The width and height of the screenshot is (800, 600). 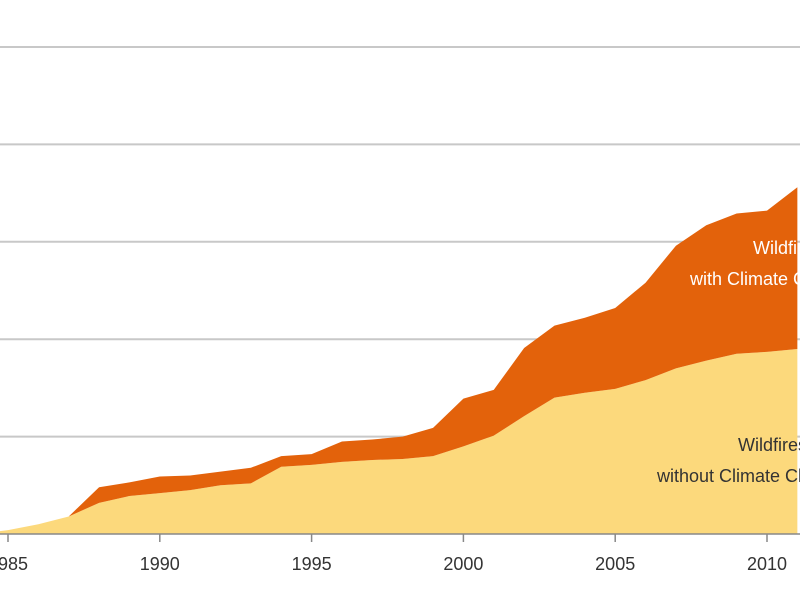 I want to click on x-tick-label: 1985, so click(x=14, y=564).